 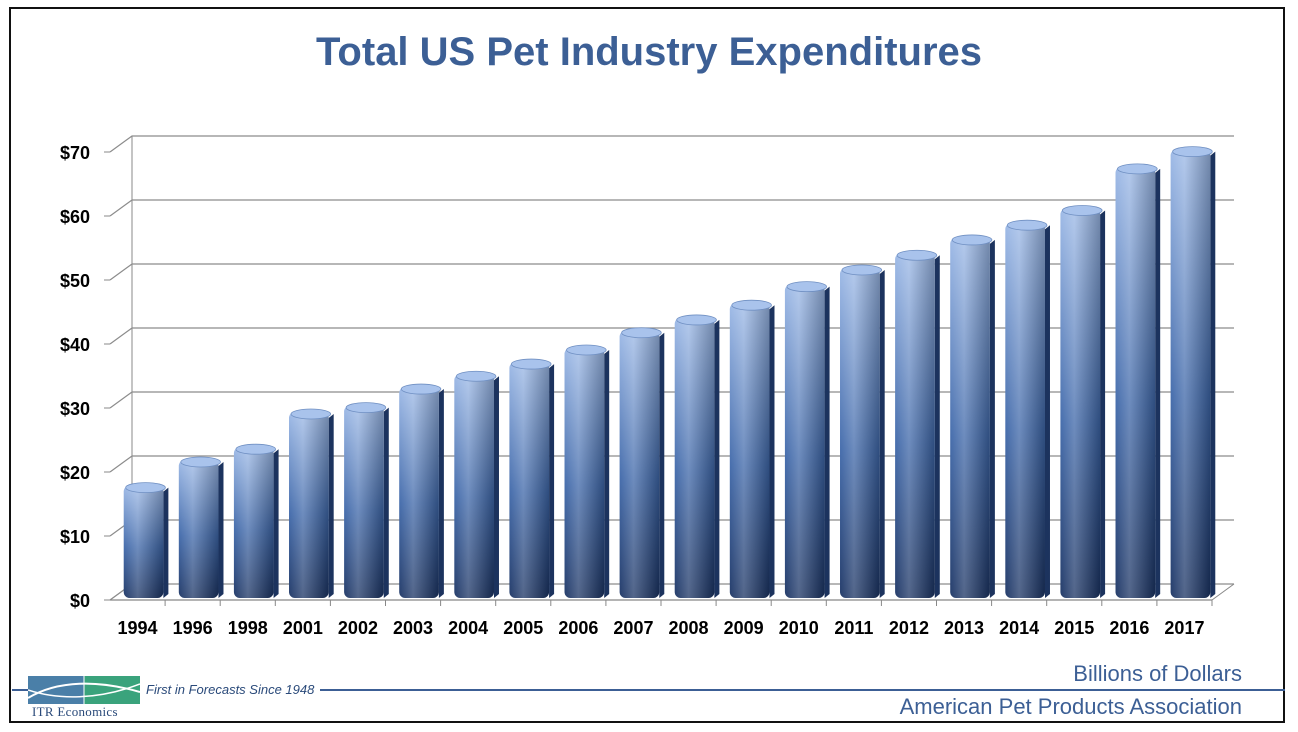 I want to click on x-tick-label: 2014, so click(x=1019, y=628).